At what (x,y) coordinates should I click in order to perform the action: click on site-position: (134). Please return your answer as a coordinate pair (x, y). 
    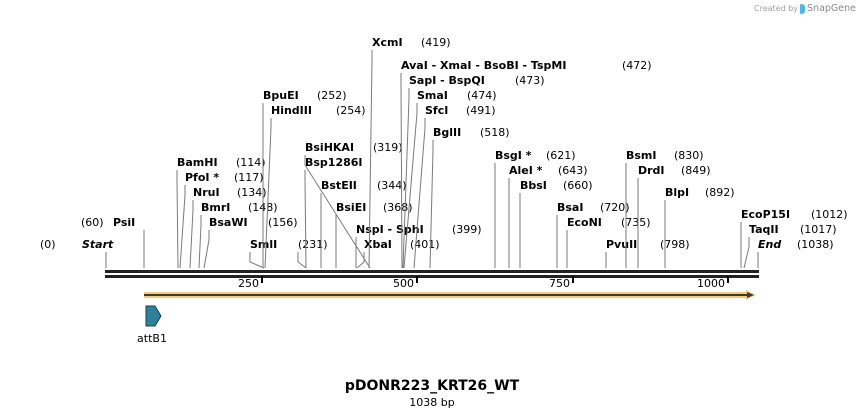
    Looking at the image, I should click on (252, 192).